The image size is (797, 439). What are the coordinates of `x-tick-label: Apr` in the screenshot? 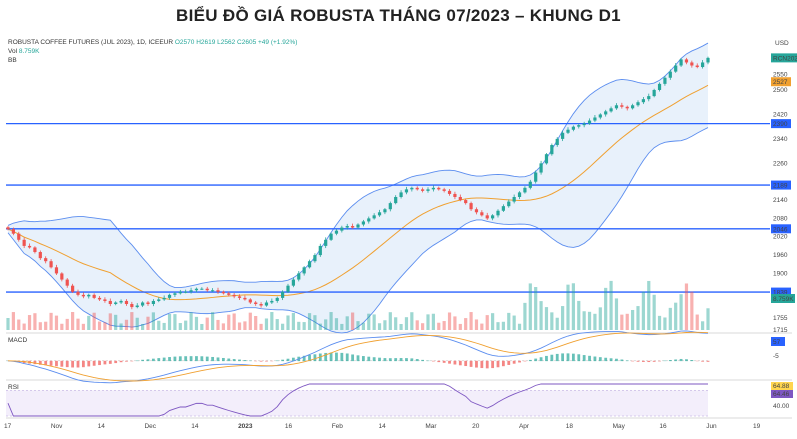 It's located at (524, 426).